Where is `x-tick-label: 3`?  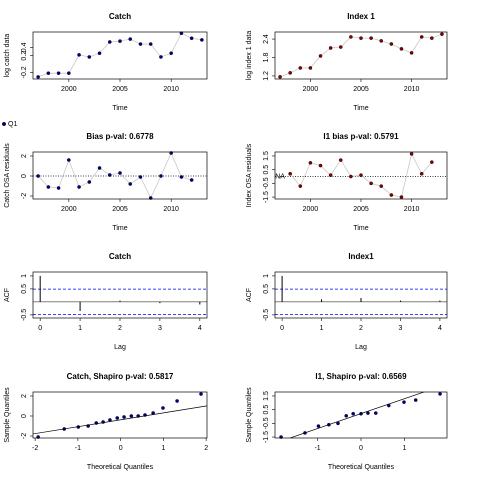
x-tick-label: 3 is located at coordinates (160, 328).